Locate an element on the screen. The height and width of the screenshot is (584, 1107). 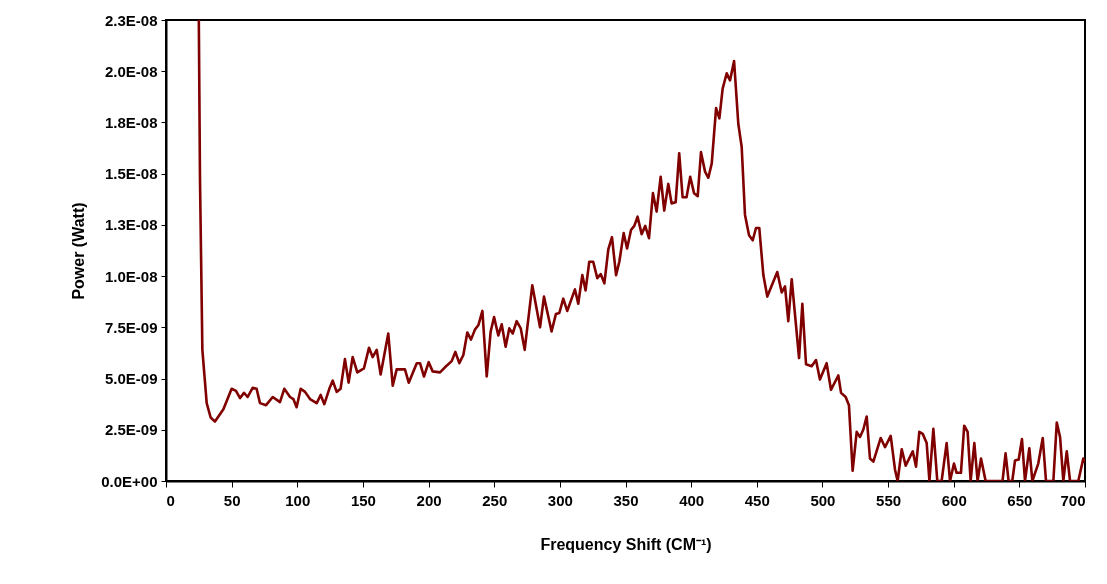
x-tick-label: 250 is located at coordinates (495, 500).